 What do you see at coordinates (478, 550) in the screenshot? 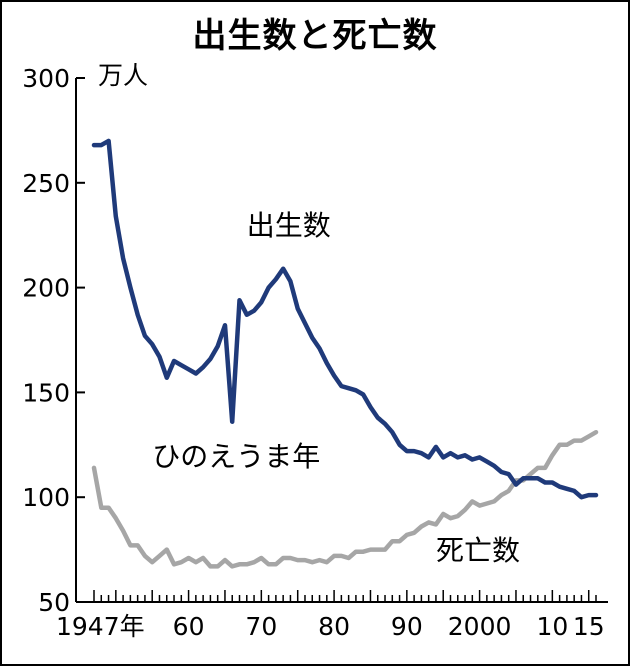
I see `deaths-annotation: 死亡数` at bounding box center [478, 550].